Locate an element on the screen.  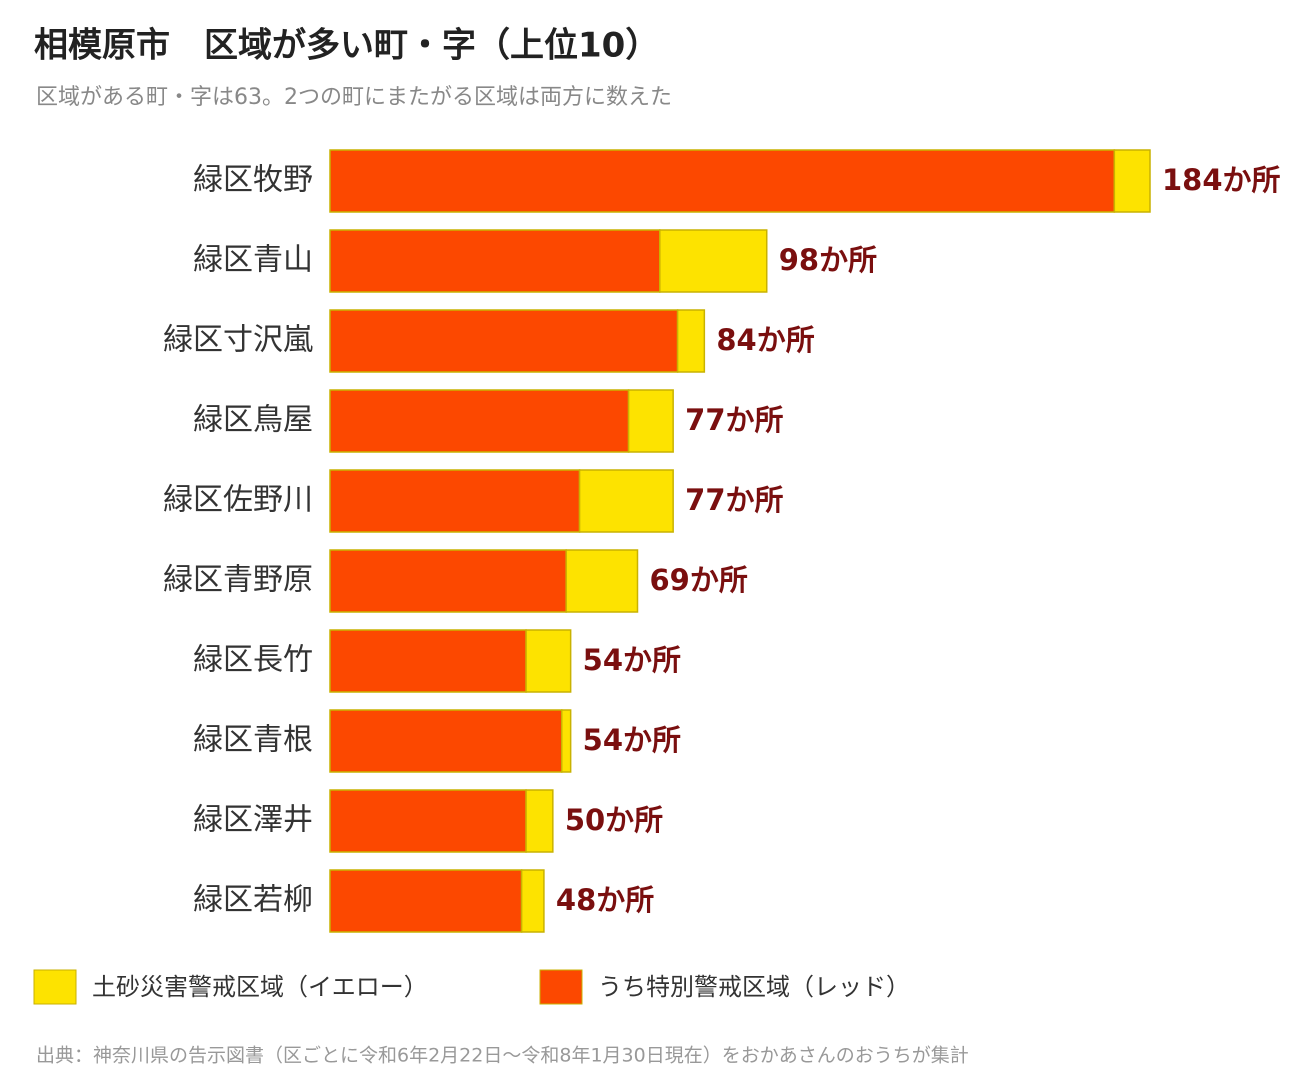
category-label: 緑区若柳 is located at coordinates (253, 900).